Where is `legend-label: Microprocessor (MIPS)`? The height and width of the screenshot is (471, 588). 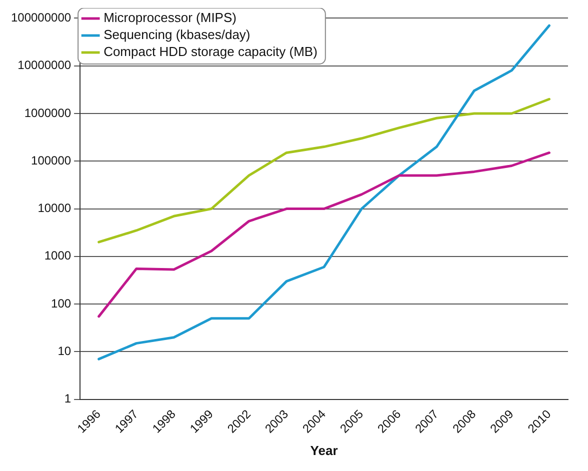
legend-label: Microprocessor (MIPS) is located at coordinates (170, 18).